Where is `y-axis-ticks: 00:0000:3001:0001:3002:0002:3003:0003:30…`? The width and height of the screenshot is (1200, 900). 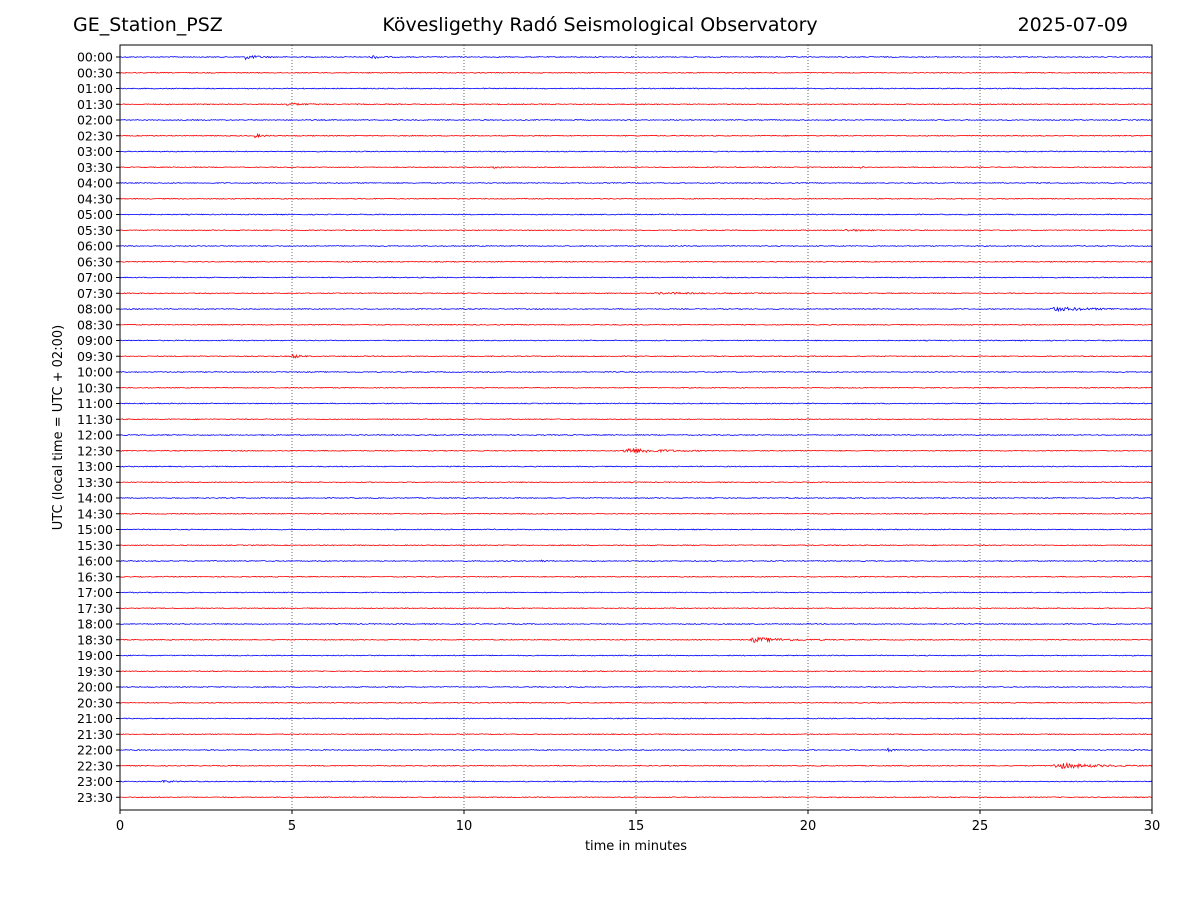
y-axis-ticks: 00:0000:3001:0001:3002:0002:3003:0003:30… is located at coordinates (98, 427).